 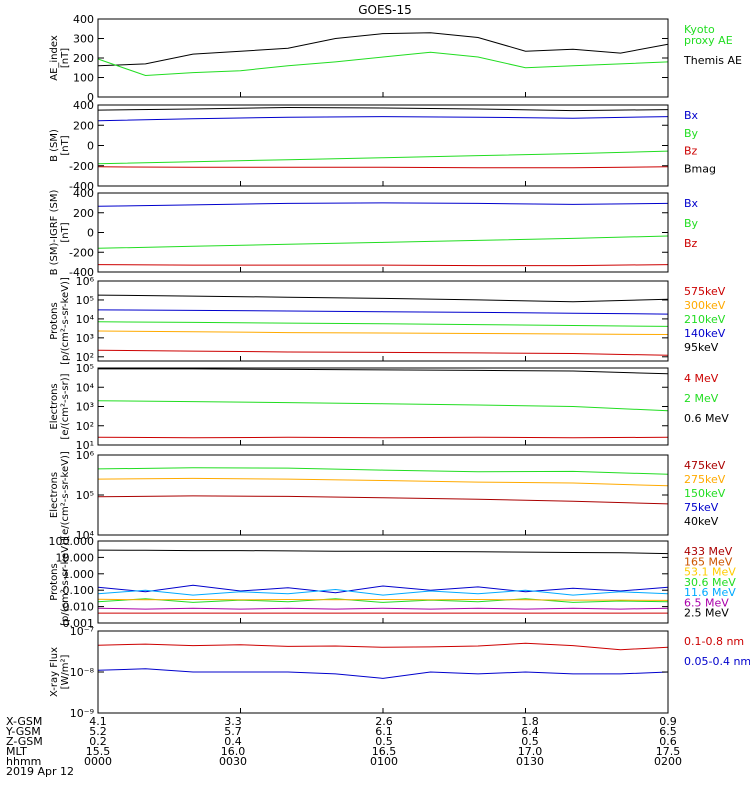 What do you see at coordinates (65, 321) in the screenshot?
I see `y-axis-title-line: [p/(cm²-s-sr-keV)]` at bounding box center [65, 321].